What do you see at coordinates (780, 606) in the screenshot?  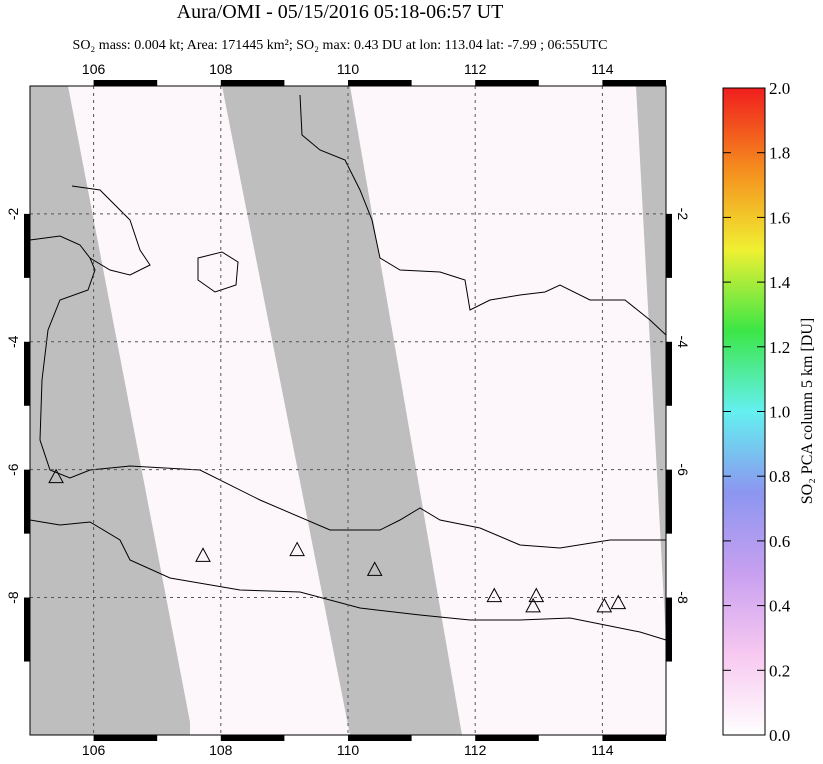 I see `colorbar-tick-label: 0.4` at bounding box center [780, 606].